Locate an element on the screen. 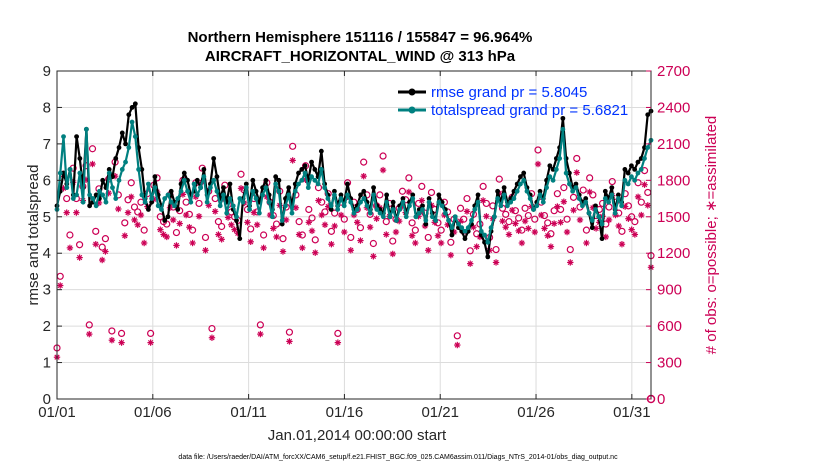 The height and width of the screenshot is (470, 830). y-right-tick-label: 2400 is located at coordinates (673, 107).